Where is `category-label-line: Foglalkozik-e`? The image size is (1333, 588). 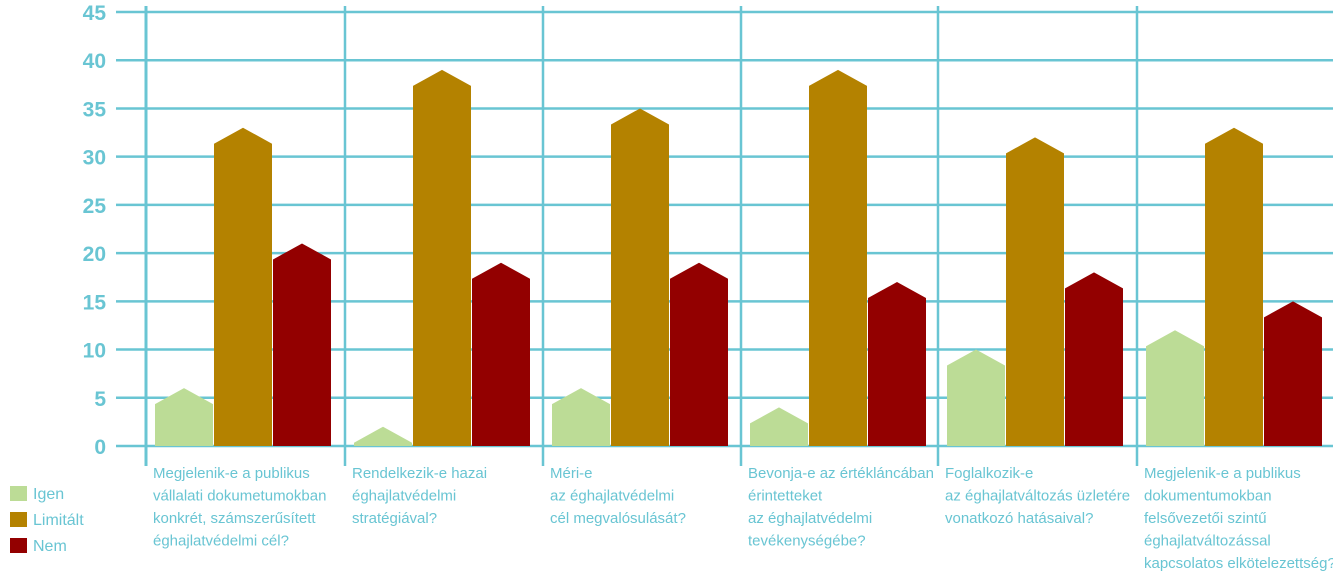 category-label-line: Foglalkozik-e is located at coordinates (989, 473).